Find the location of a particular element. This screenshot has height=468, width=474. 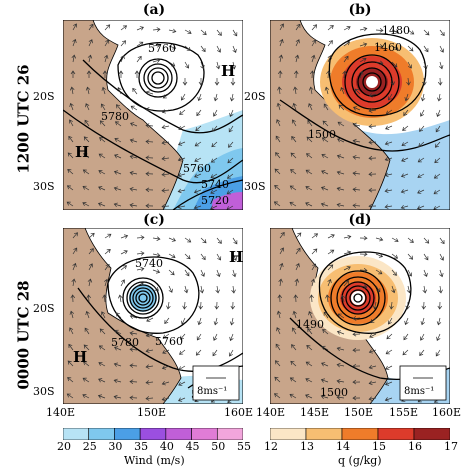

panel-label-d: (d) is located at coordinates (360, 220).